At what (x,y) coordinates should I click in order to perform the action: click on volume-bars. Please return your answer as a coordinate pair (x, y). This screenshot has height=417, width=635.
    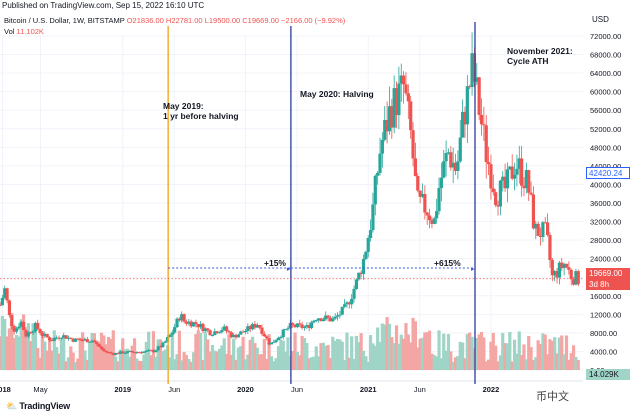
    Looking at the image, I should click on (290, 341).